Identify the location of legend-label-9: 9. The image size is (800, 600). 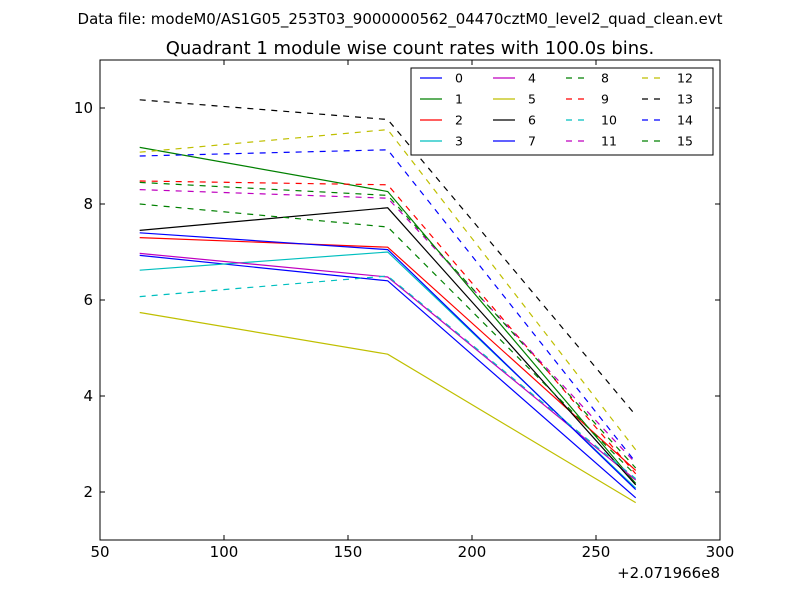
(605, 99).